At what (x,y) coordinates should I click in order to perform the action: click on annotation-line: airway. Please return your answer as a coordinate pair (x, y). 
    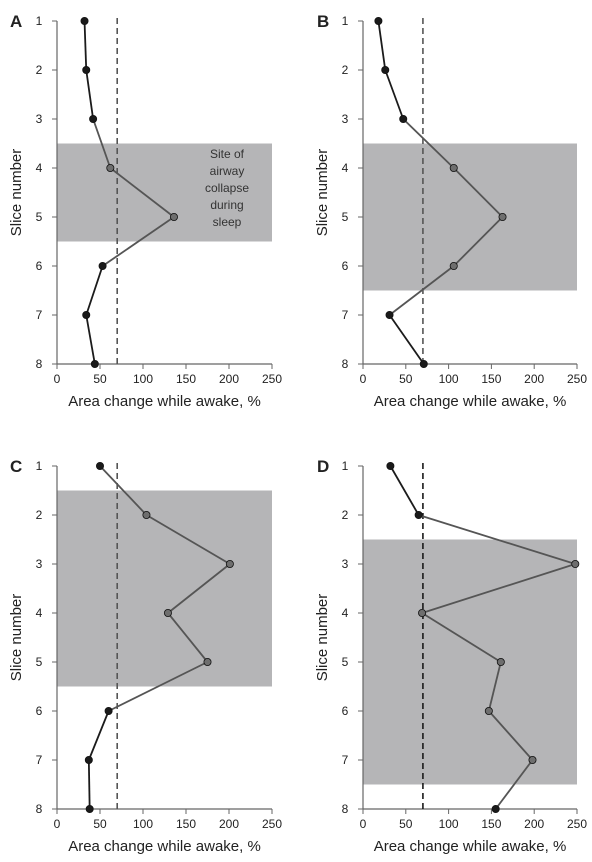
    Looking at the image, I should click on (227, 171).